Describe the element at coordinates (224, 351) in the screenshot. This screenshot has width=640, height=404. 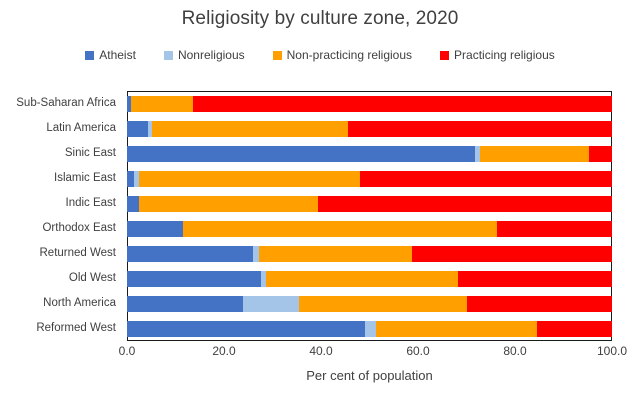
I see `x-axis-tick-label: 20.0` at that location.